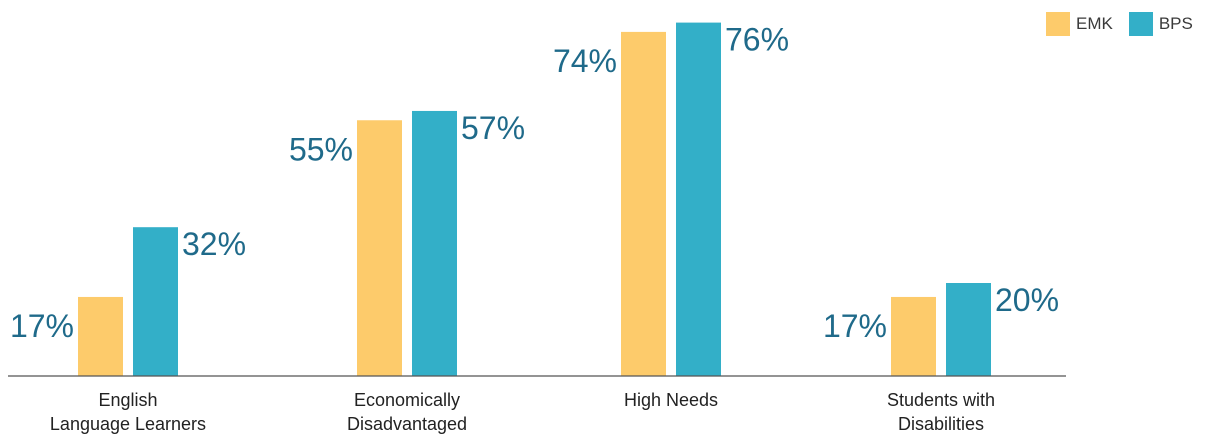  What do you see at coordinates (941, 424) in the screenshot?
I see `tick-label-line: Disabilities` at bounding box center [941, 424].